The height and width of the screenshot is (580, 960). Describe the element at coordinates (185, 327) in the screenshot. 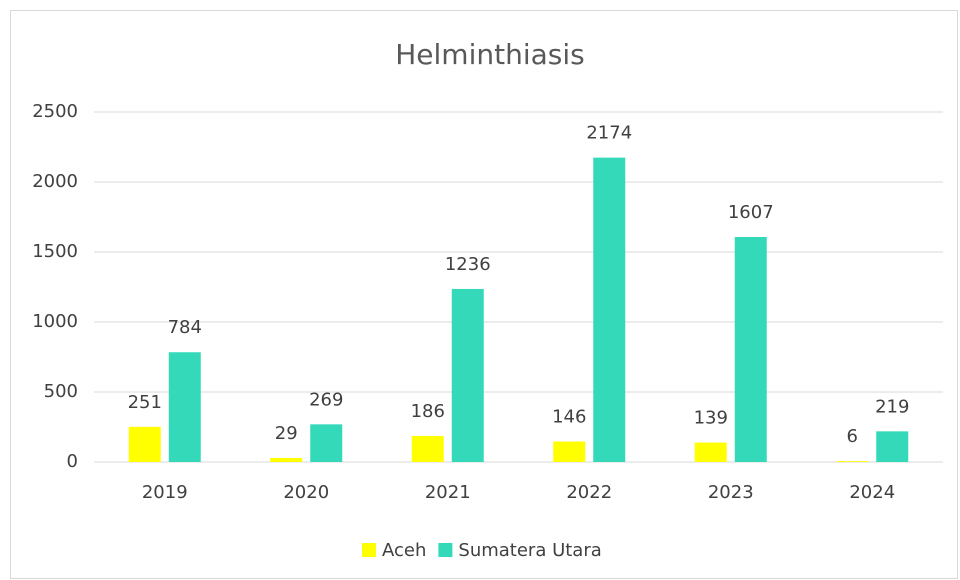

I see `data-label: 784` at that location.